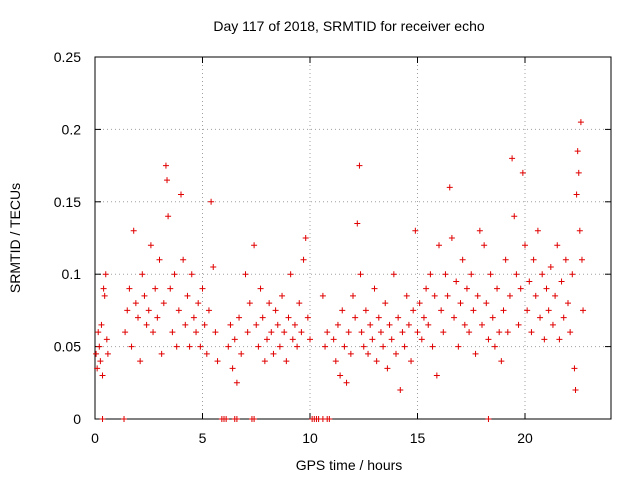 The width and height of the screenshot is (640, 480). Describe the element at coordinates (15, 238) in the screenshot. I see `y-axis-label: SRMTID / TECUs` at that location.